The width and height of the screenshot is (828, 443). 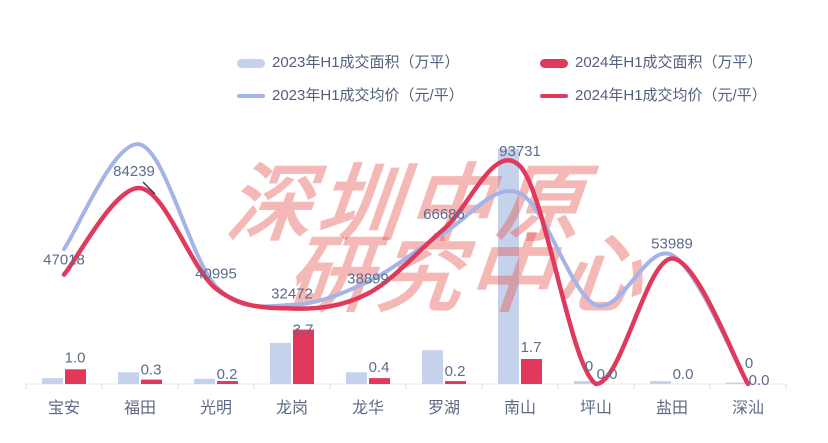 I want to click on legend-label-2023-price: 2023年H1成交均价（元/平）, so click(x=368, y=95).